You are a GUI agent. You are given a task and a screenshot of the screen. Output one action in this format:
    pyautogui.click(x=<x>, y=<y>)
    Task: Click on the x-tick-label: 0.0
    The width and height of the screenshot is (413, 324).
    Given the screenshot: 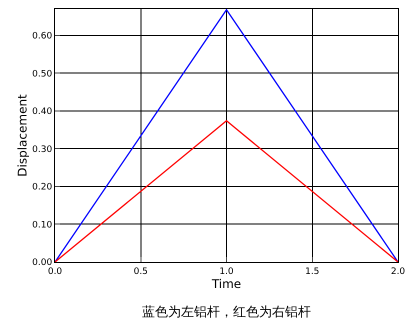 What is the action you would take?
    pyautogui.click(x=55, y=271)
    